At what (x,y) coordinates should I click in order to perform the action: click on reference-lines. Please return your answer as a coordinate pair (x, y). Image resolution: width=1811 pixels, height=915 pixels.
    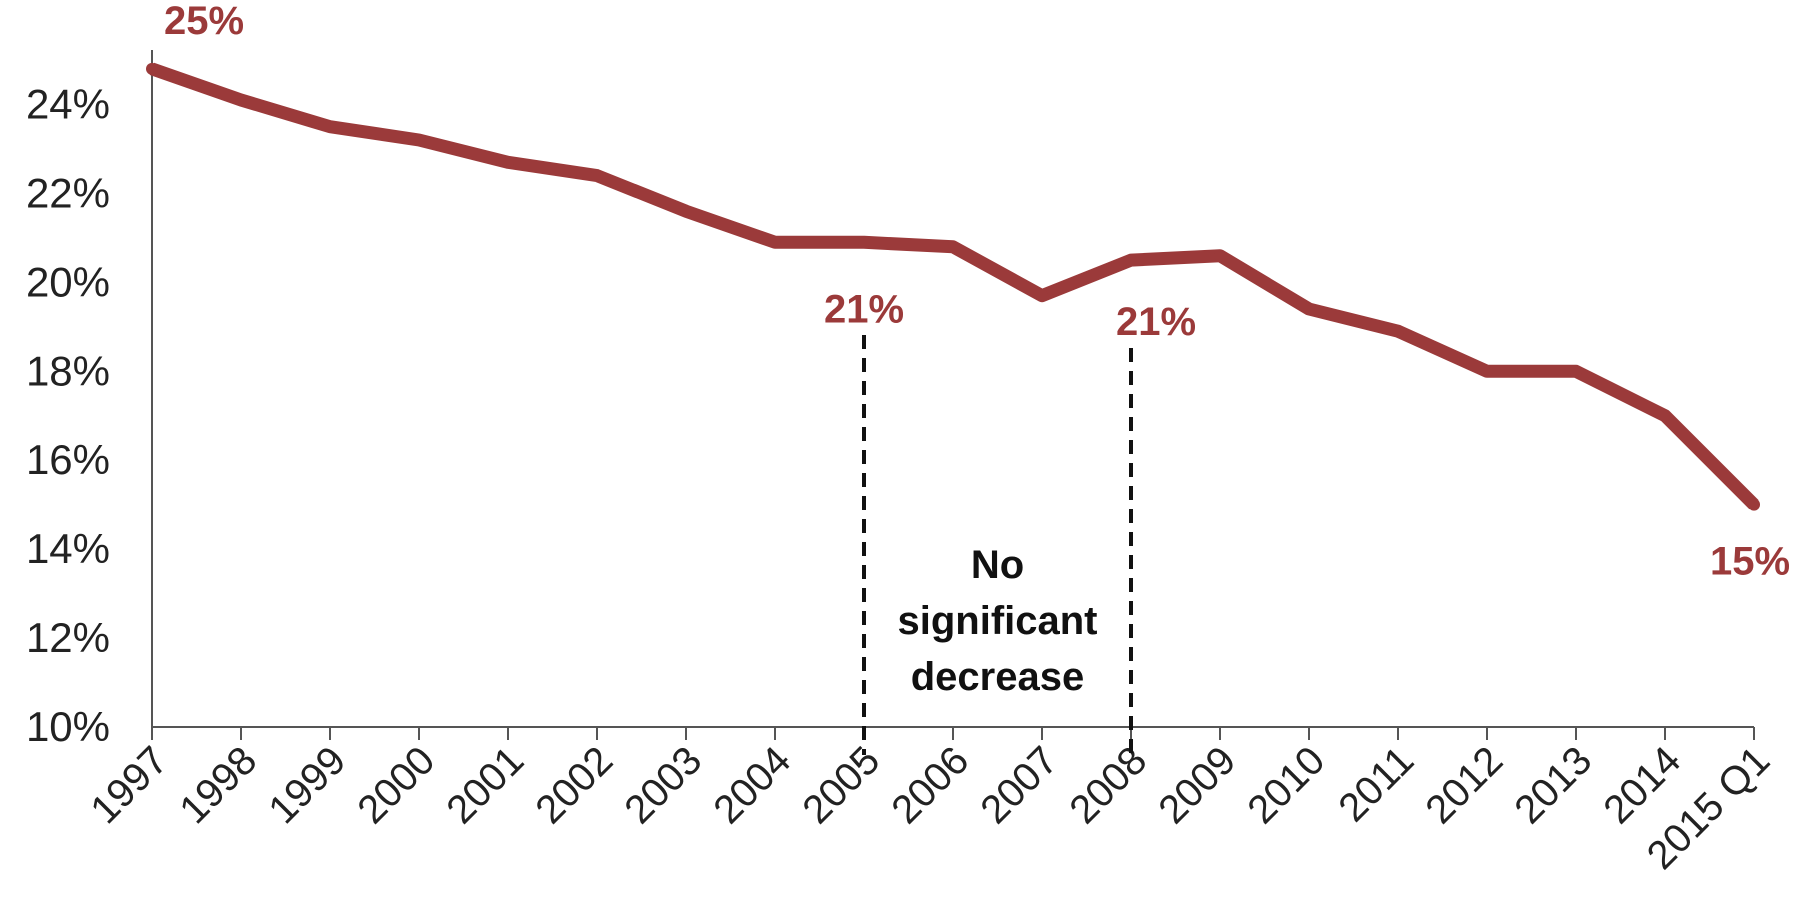
    Looking at the image, I should click on (997, 545).